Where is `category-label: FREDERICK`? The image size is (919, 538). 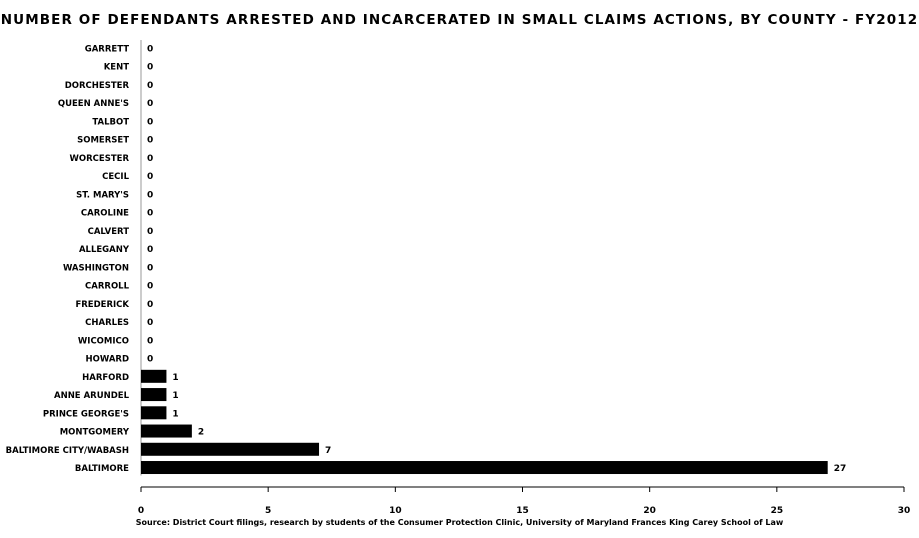 category-label: FREDERICK is located at coordinates (102, 305).